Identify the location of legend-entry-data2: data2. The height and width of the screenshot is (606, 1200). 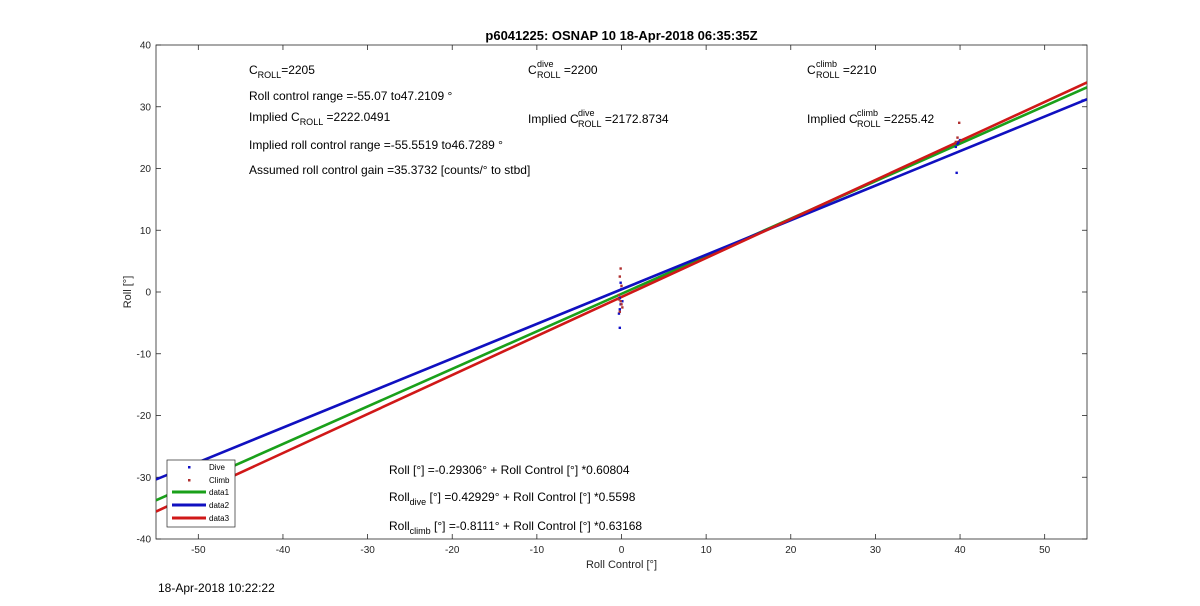
(201, 505).